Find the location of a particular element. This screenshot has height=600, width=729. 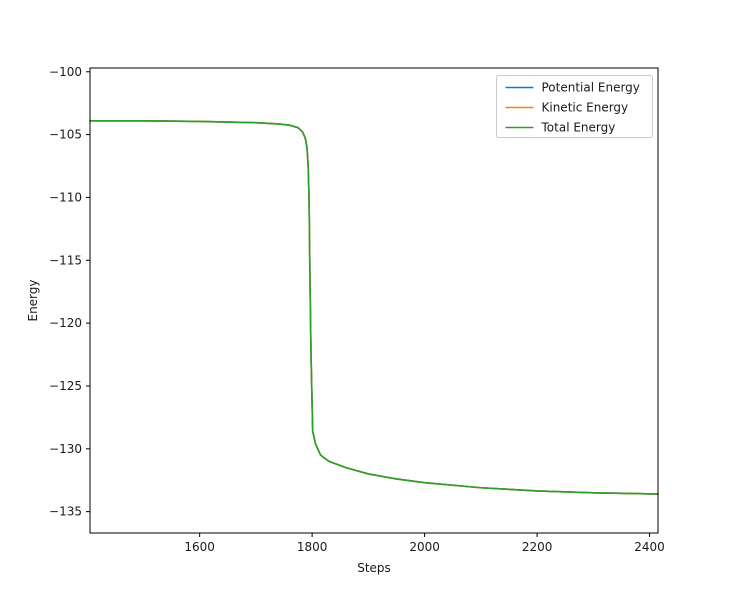

y-tick-label: −135 is located at coordinates (65, 512).